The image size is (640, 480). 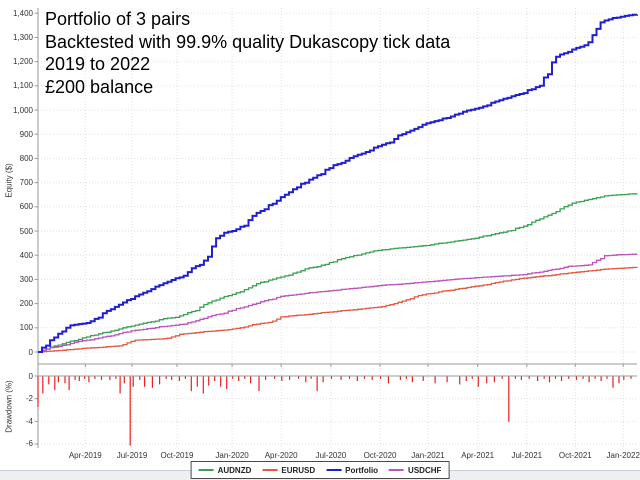 I want to click on legend-label: AUDNZD, so click(x=234, y=470).